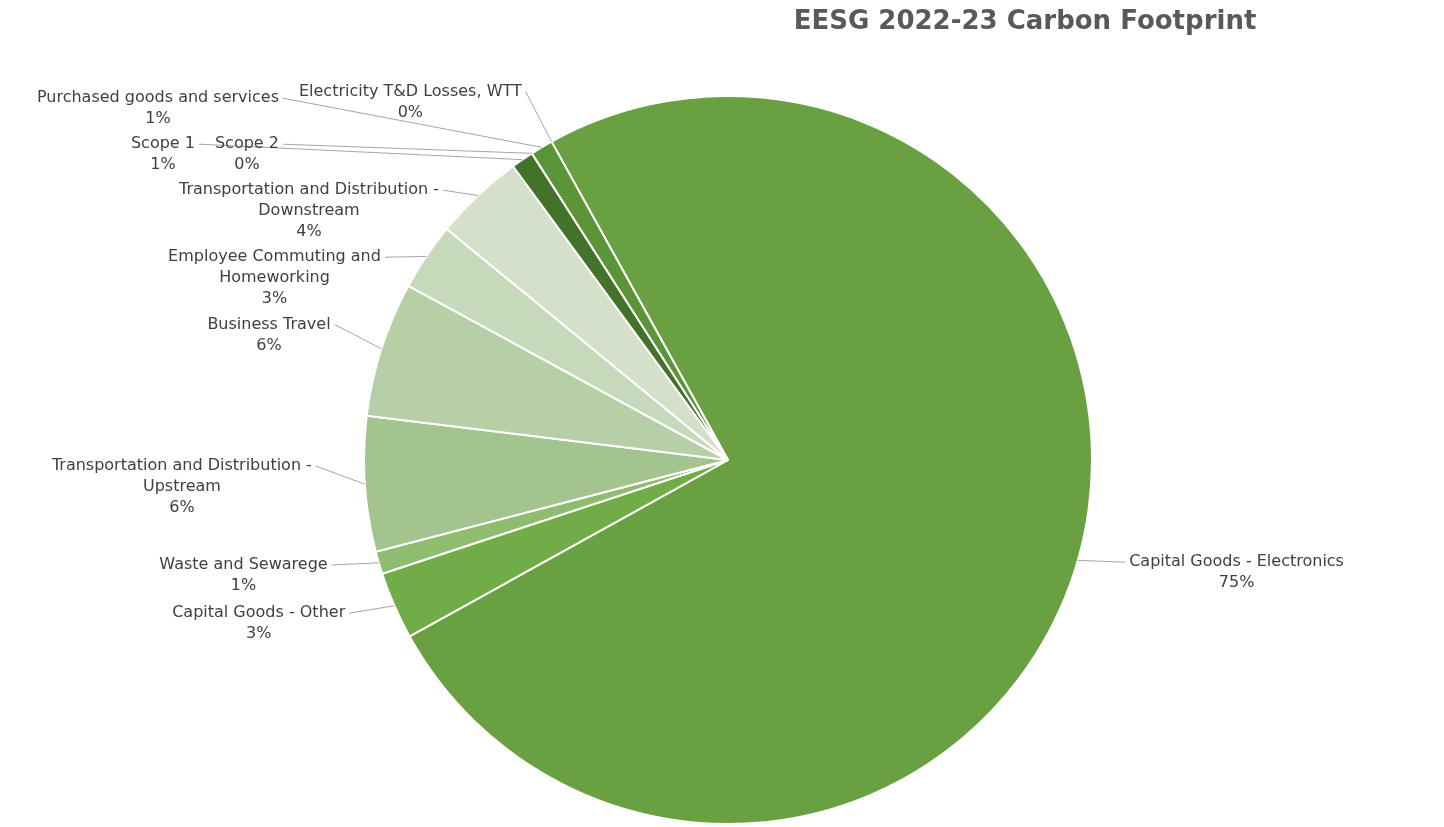 The height and width of the screenshot is (827, 1444). What do you see at coordinates (157, 97) in the screenshot?
I see `slice-label: Purchased goods and services` at bounding box center [157, 97].